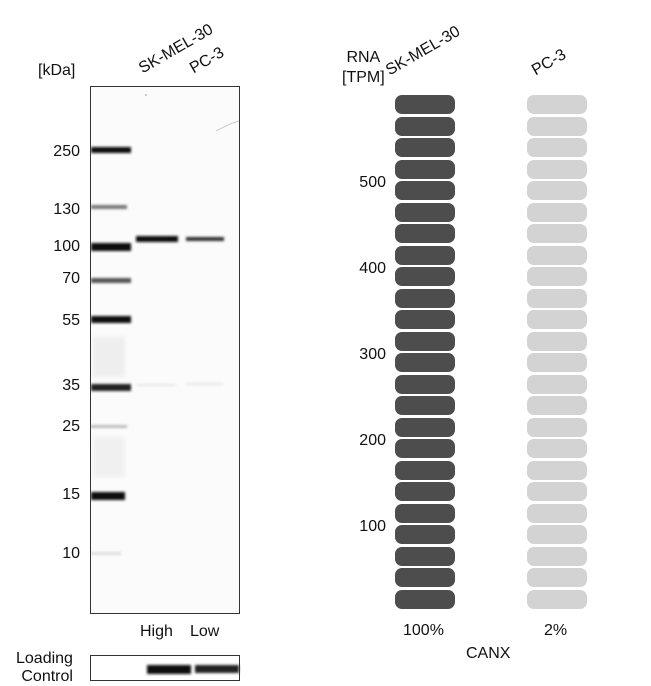 Image resolution: width=651 pixels, height=686 pixels. I want to click on marker-label-15: 15, so click(71, 494).